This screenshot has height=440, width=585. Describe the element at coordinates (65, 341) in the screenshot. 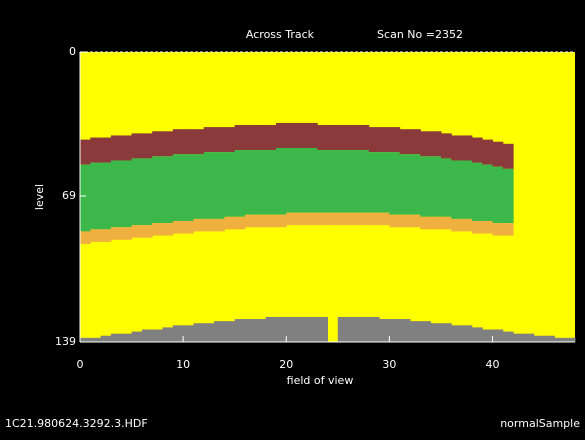

I see `y-tick-label: 139` at that location.